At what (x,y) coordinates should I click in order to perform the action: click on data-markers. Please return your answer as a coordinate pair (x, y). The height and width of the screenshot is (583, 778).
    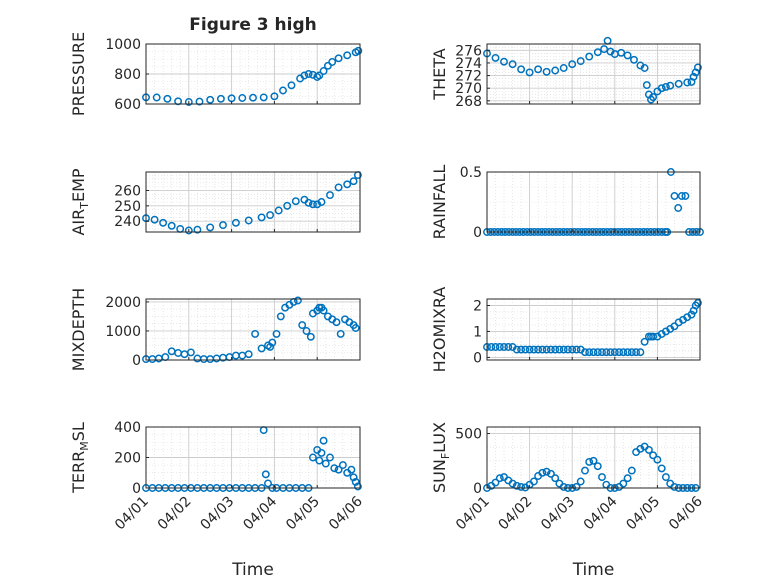
    Looking at the image, I should click on (252, 76).